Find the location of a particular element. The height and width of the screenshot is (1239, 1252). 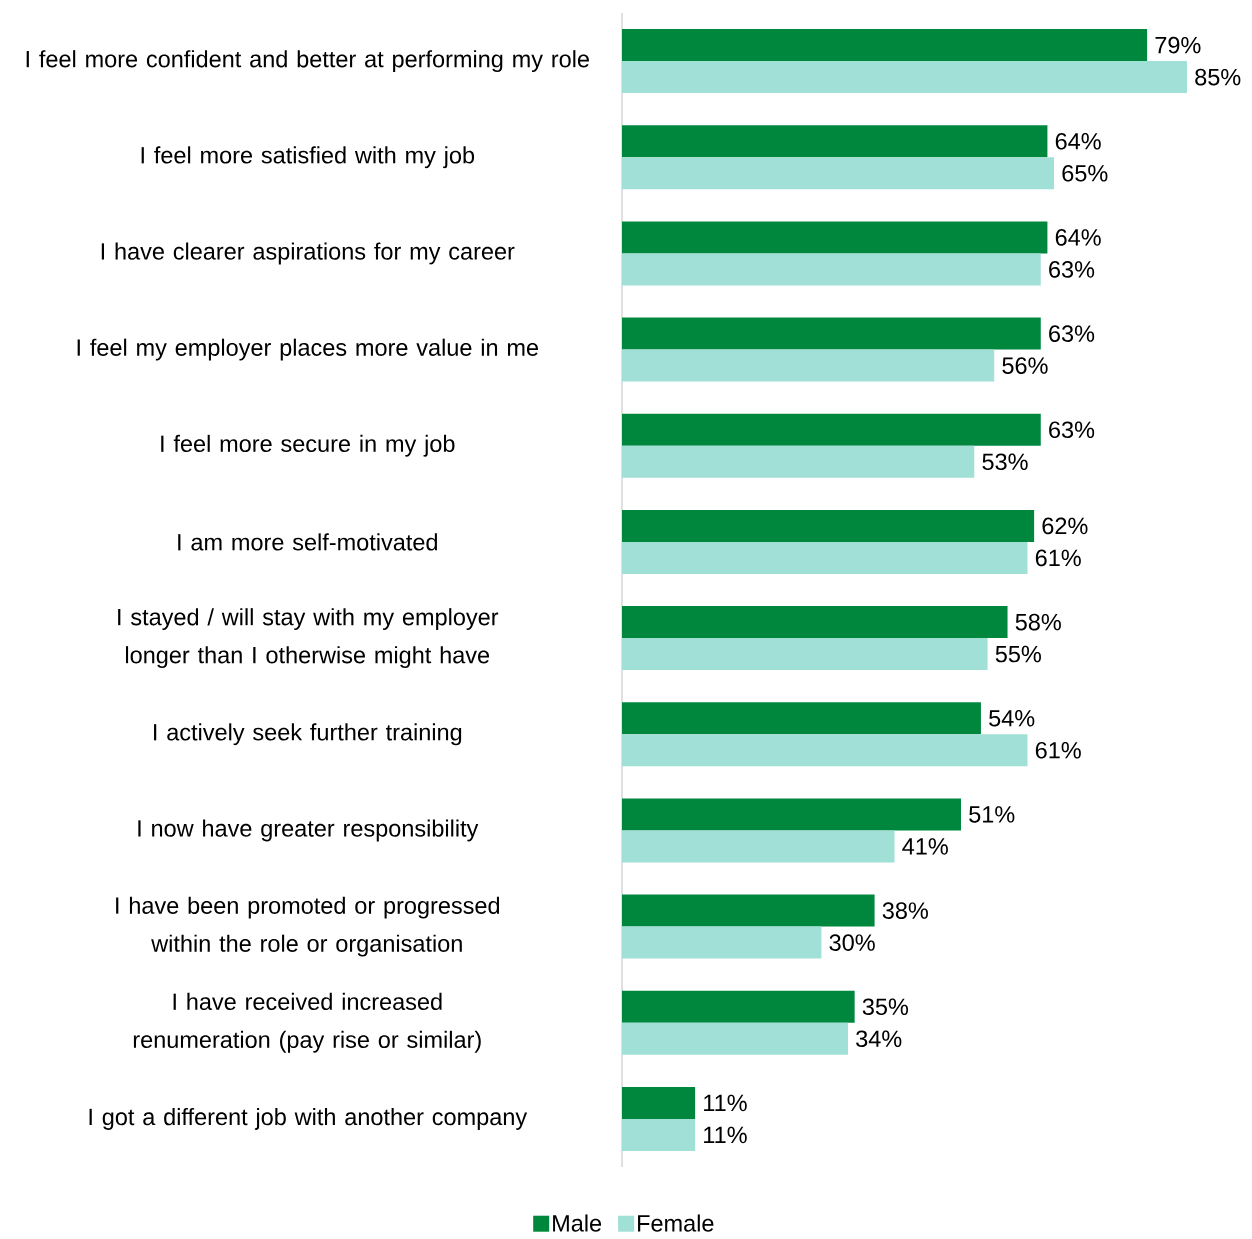

data-label: 38% is located at coordinates (905, 910).